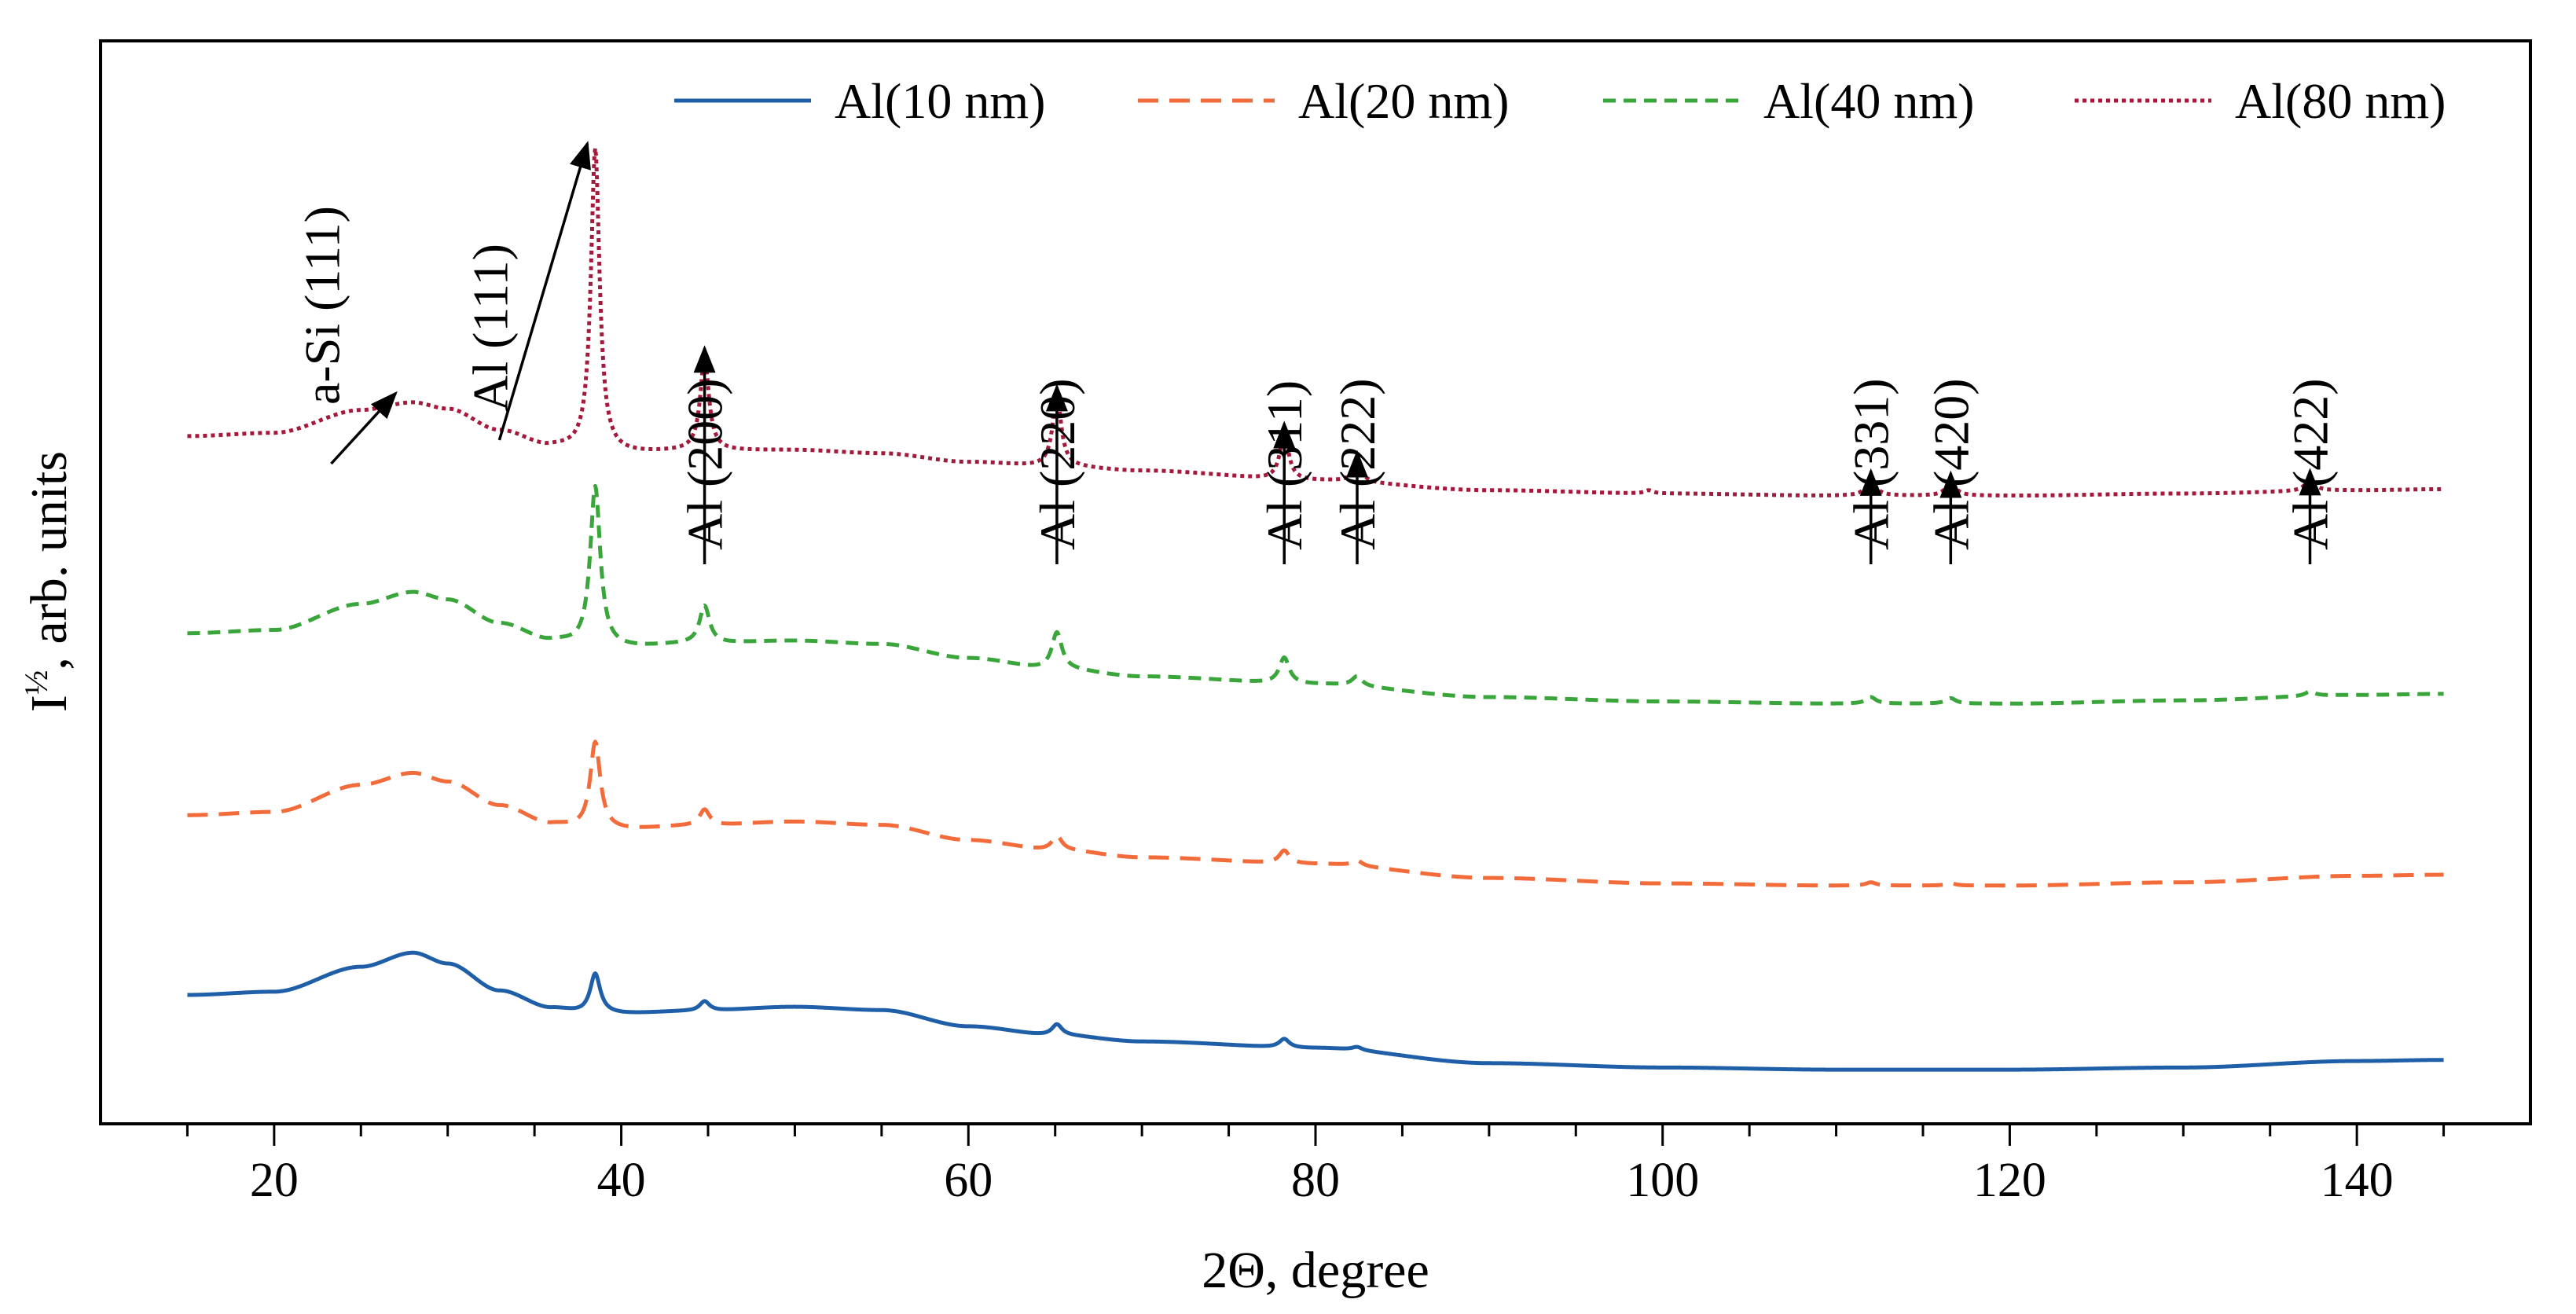 This screenshot has height=1314, width=2576. What do you see at coordinates (2340, 101) in the screenshot?
I see `legend-label-al-80nm: Al(80 nm)` at bounding box center [2340, 101].